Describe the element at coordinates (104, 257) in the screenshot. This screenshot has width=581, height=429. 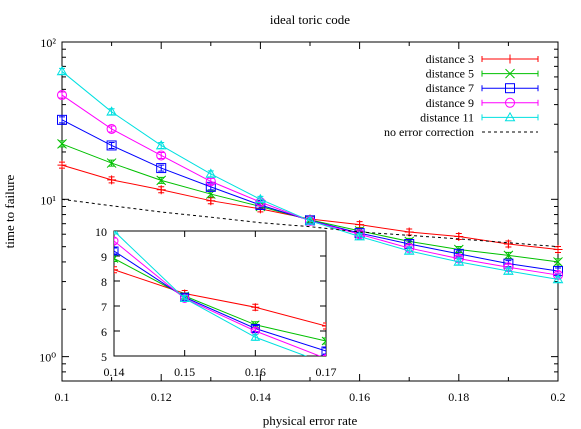
I see `inset-y-tick-label: 9` at that location.